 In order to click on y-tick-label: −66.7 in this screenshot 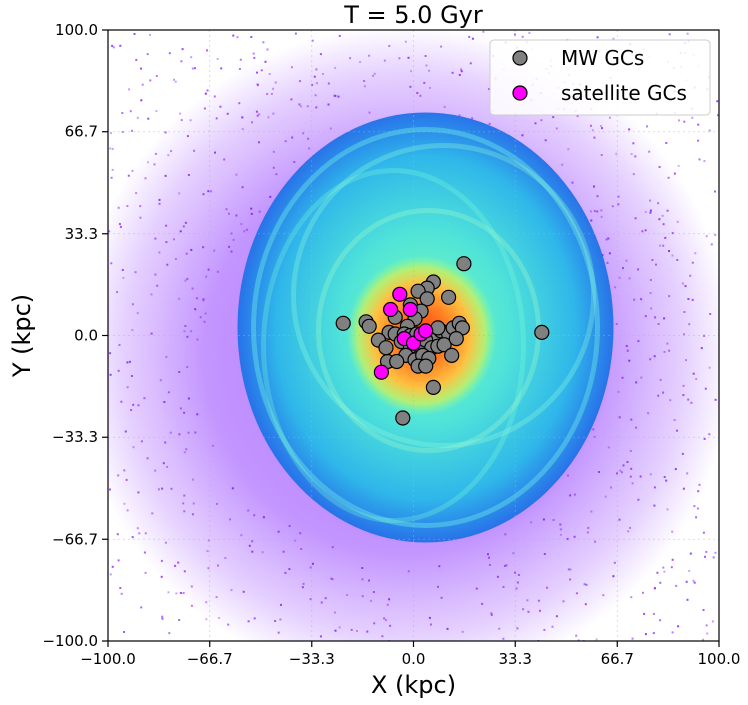, I will do `click(75, 539)`.